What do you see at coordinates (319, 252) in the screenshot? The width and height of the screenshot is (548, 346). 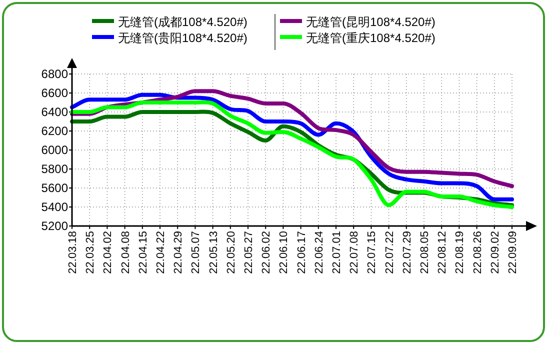 I see `x-tick-label: 22.06.24` at bounding box center [319, 252].